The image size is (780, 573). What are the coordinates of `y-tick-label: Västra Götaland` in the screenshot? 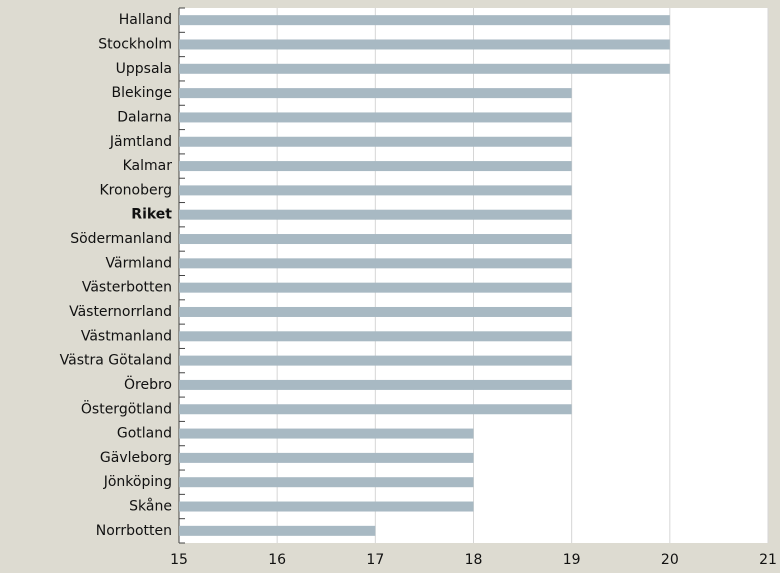 It's located at (116, 361).